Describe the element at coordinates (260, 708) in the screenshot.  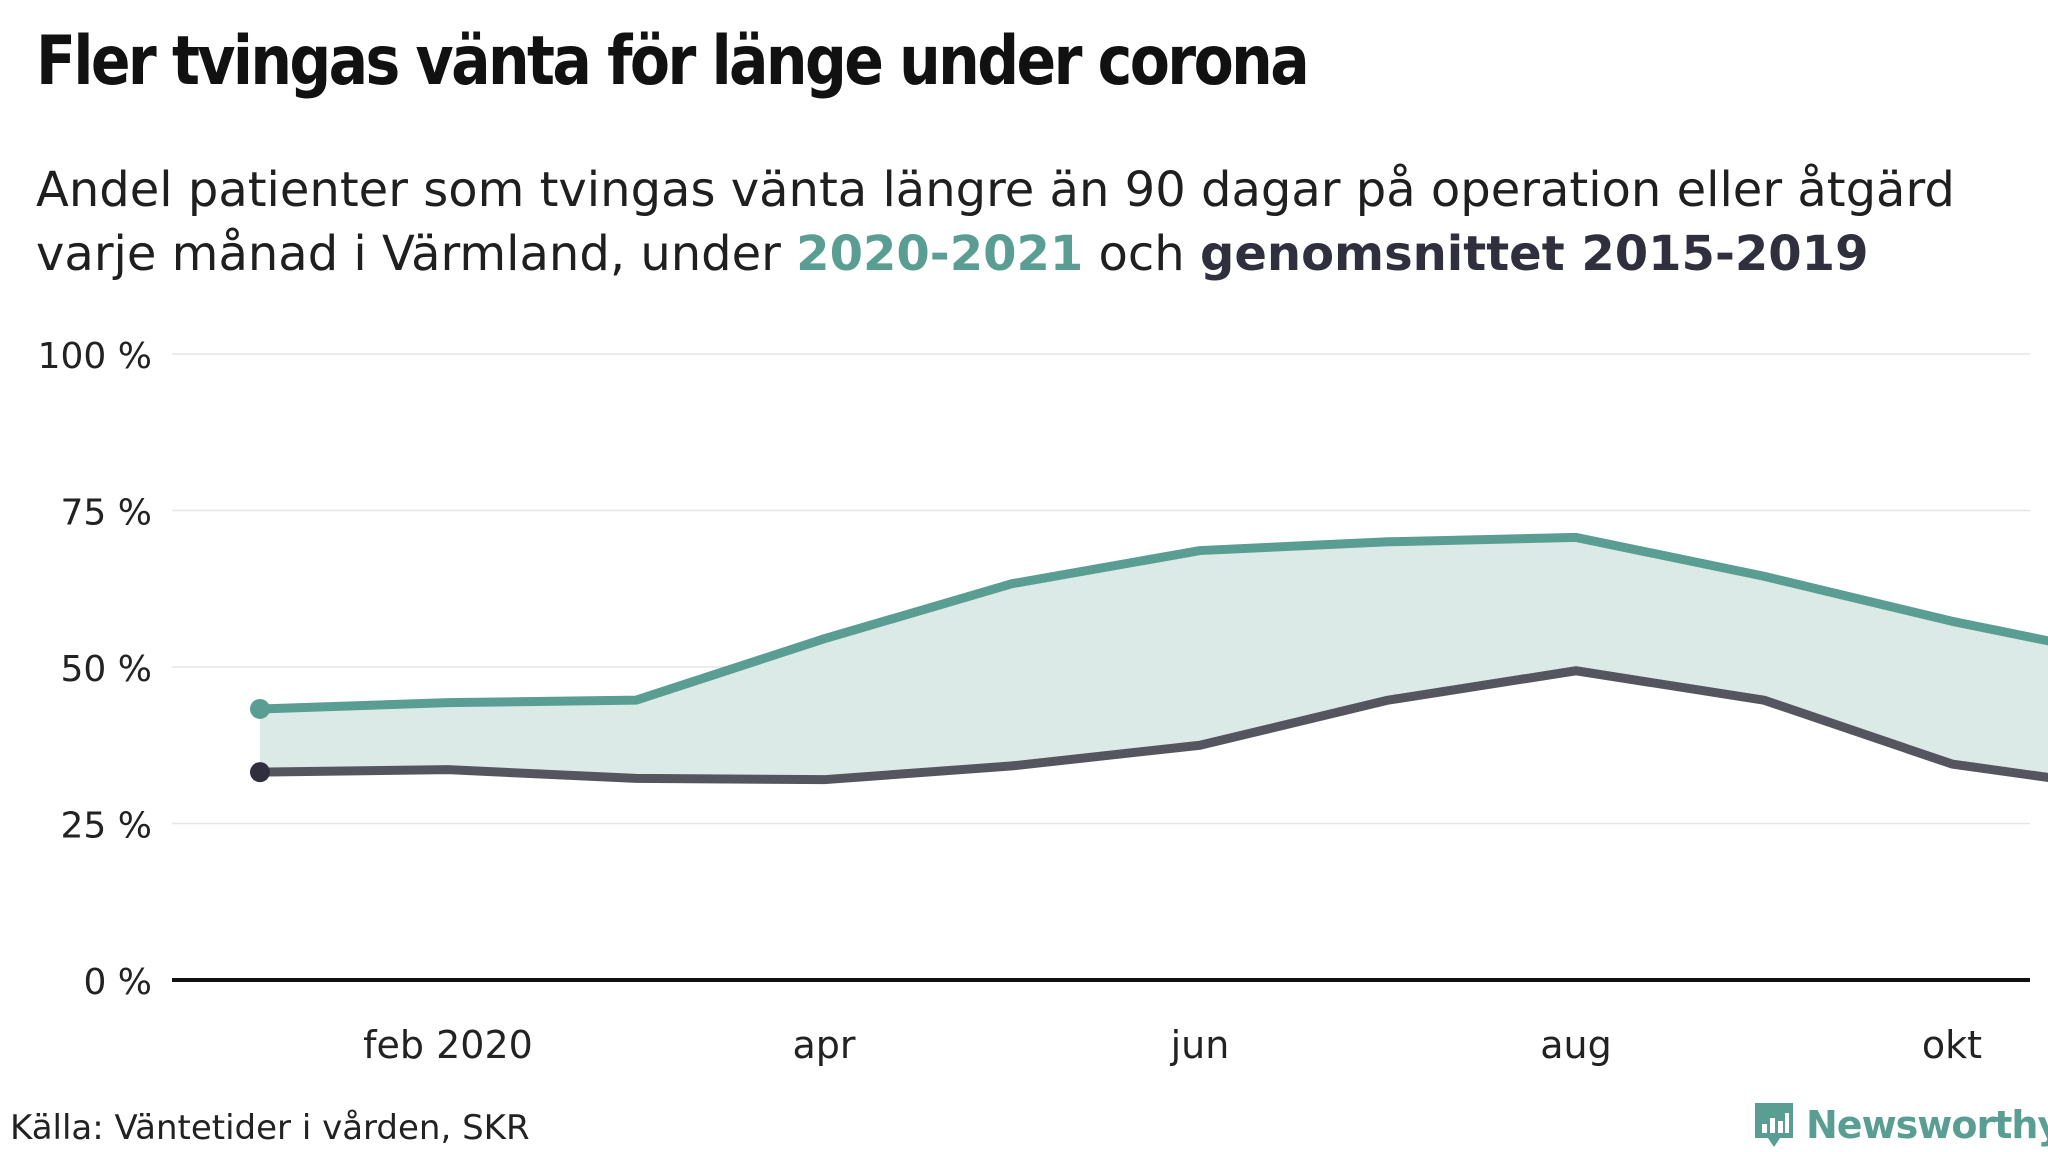
I see `series-start-marker-current` at that location.